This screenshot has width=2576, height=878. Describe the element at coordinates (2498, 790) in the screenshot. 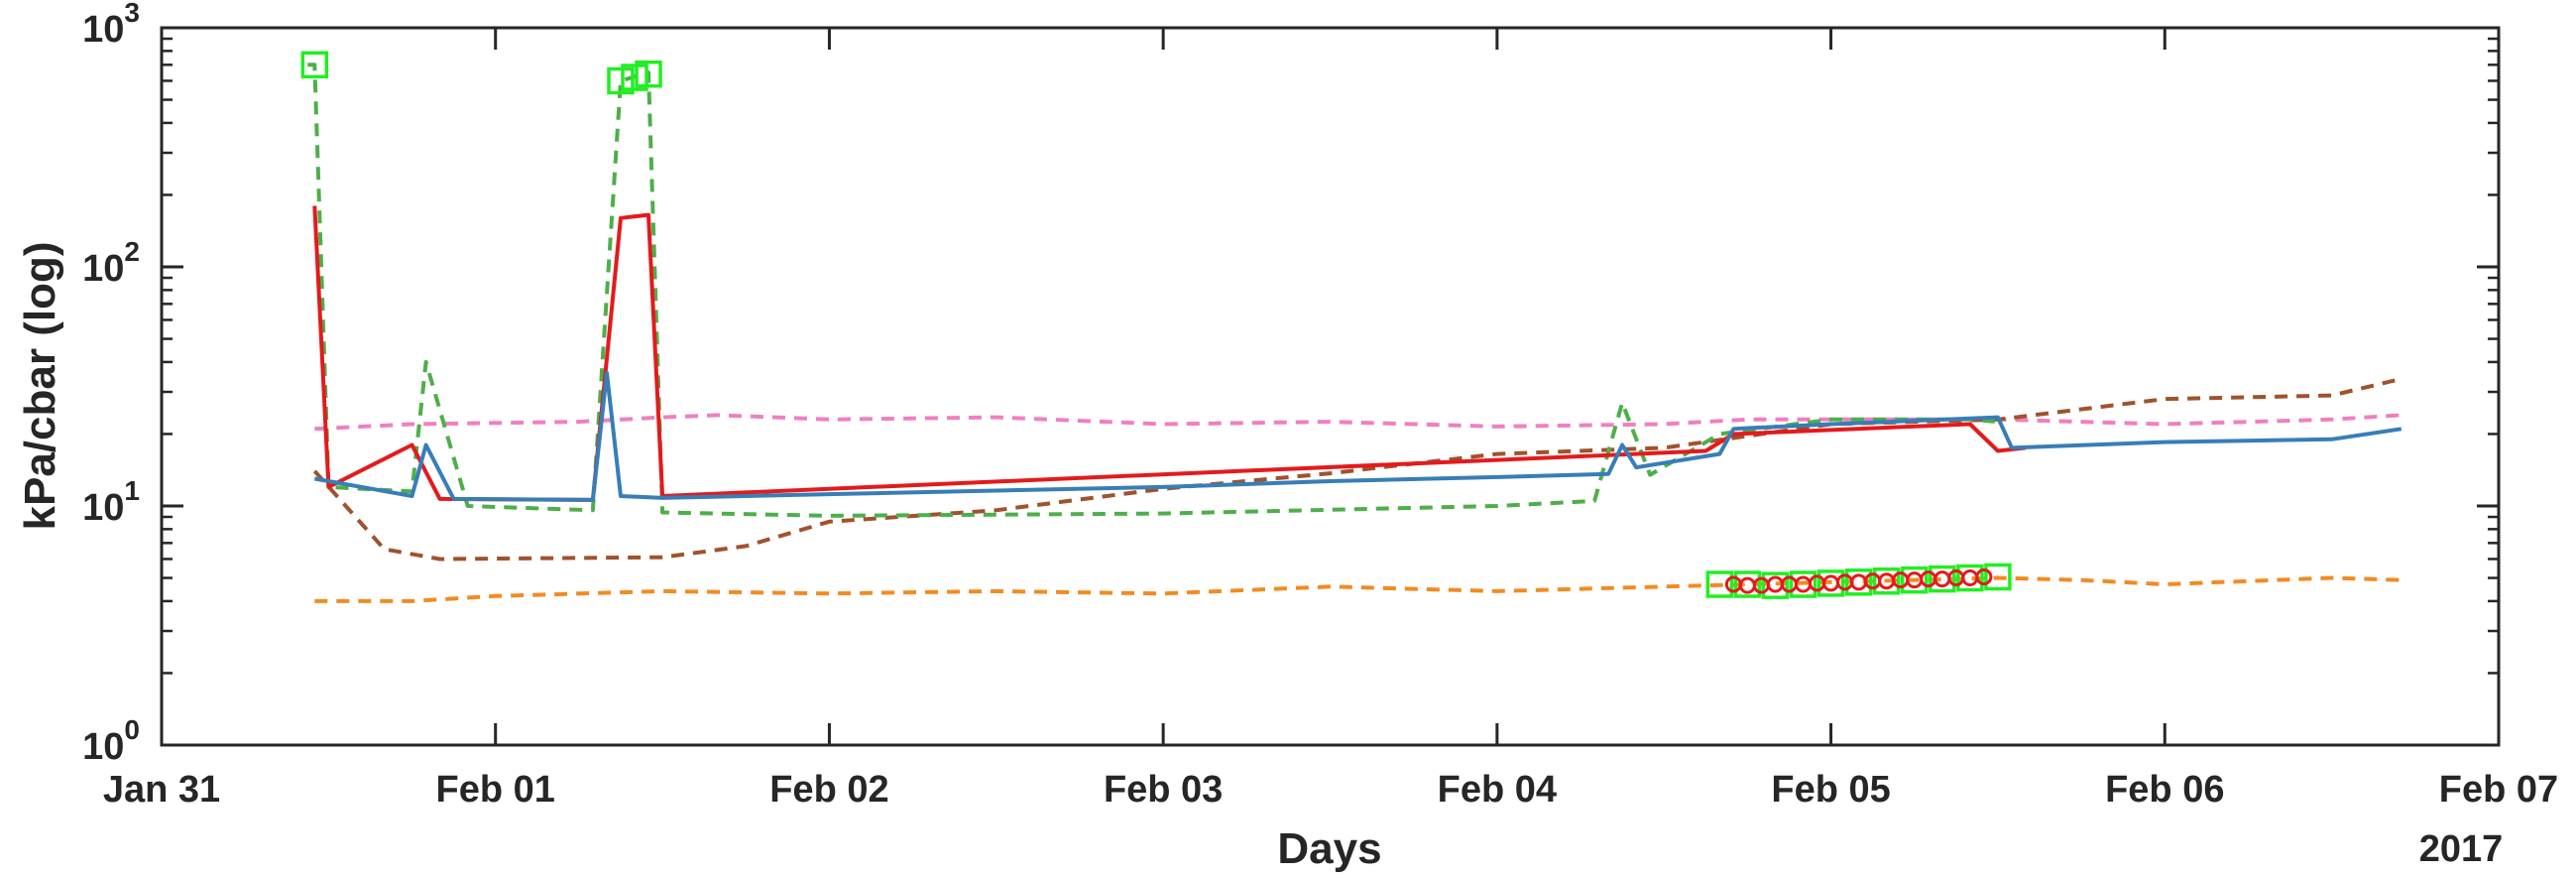

I see `x-tick-label: Feb 07` at that location.